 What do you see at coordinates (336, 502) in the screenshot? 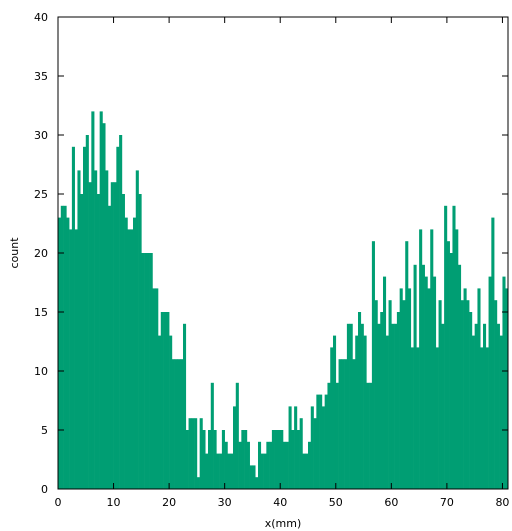
I see `x-tick-label: 50` at bounding box center [336, 502].